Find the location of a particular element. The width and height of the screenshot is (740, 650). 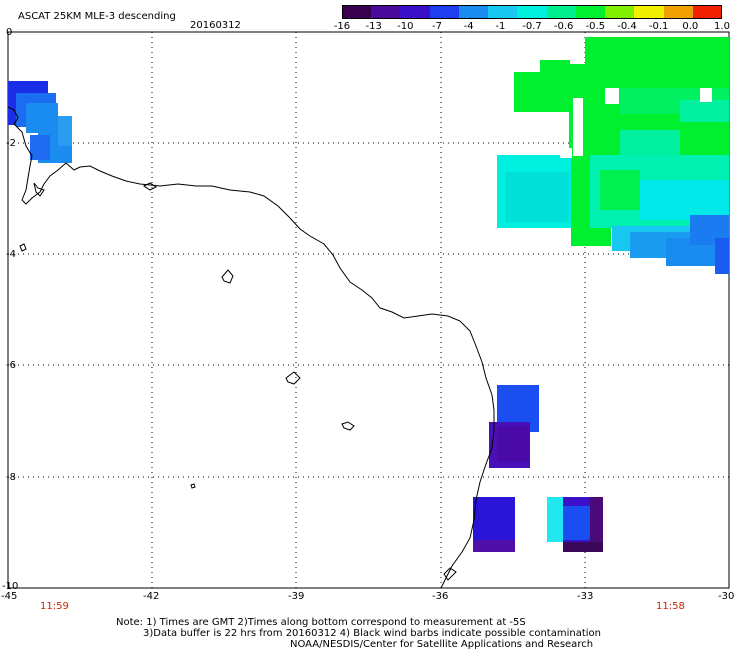

y-tick-5: -10 is located at coordinates (10, 586).